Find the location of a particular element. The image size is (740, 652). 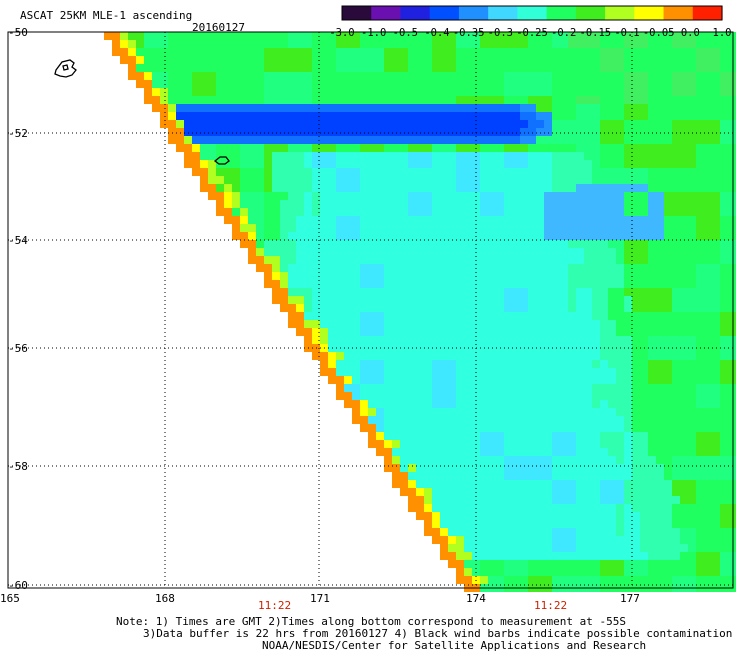

colorbar-tick-label: -0.3 is located at coordinates (500, 33).